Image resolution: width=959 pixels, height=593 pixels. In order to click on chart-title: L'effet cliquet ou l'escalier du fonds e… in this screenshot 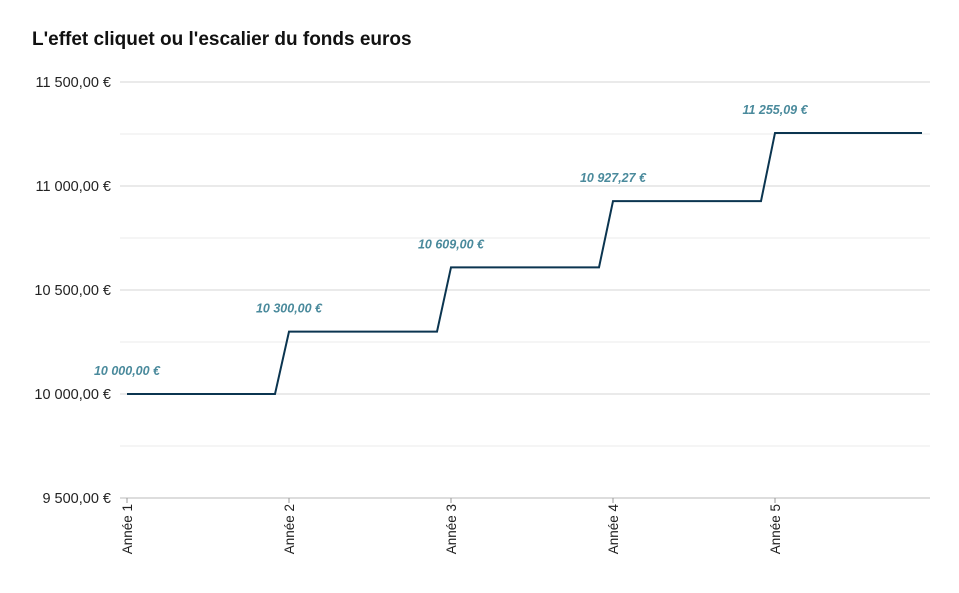, I will do `click(222, 39)`.